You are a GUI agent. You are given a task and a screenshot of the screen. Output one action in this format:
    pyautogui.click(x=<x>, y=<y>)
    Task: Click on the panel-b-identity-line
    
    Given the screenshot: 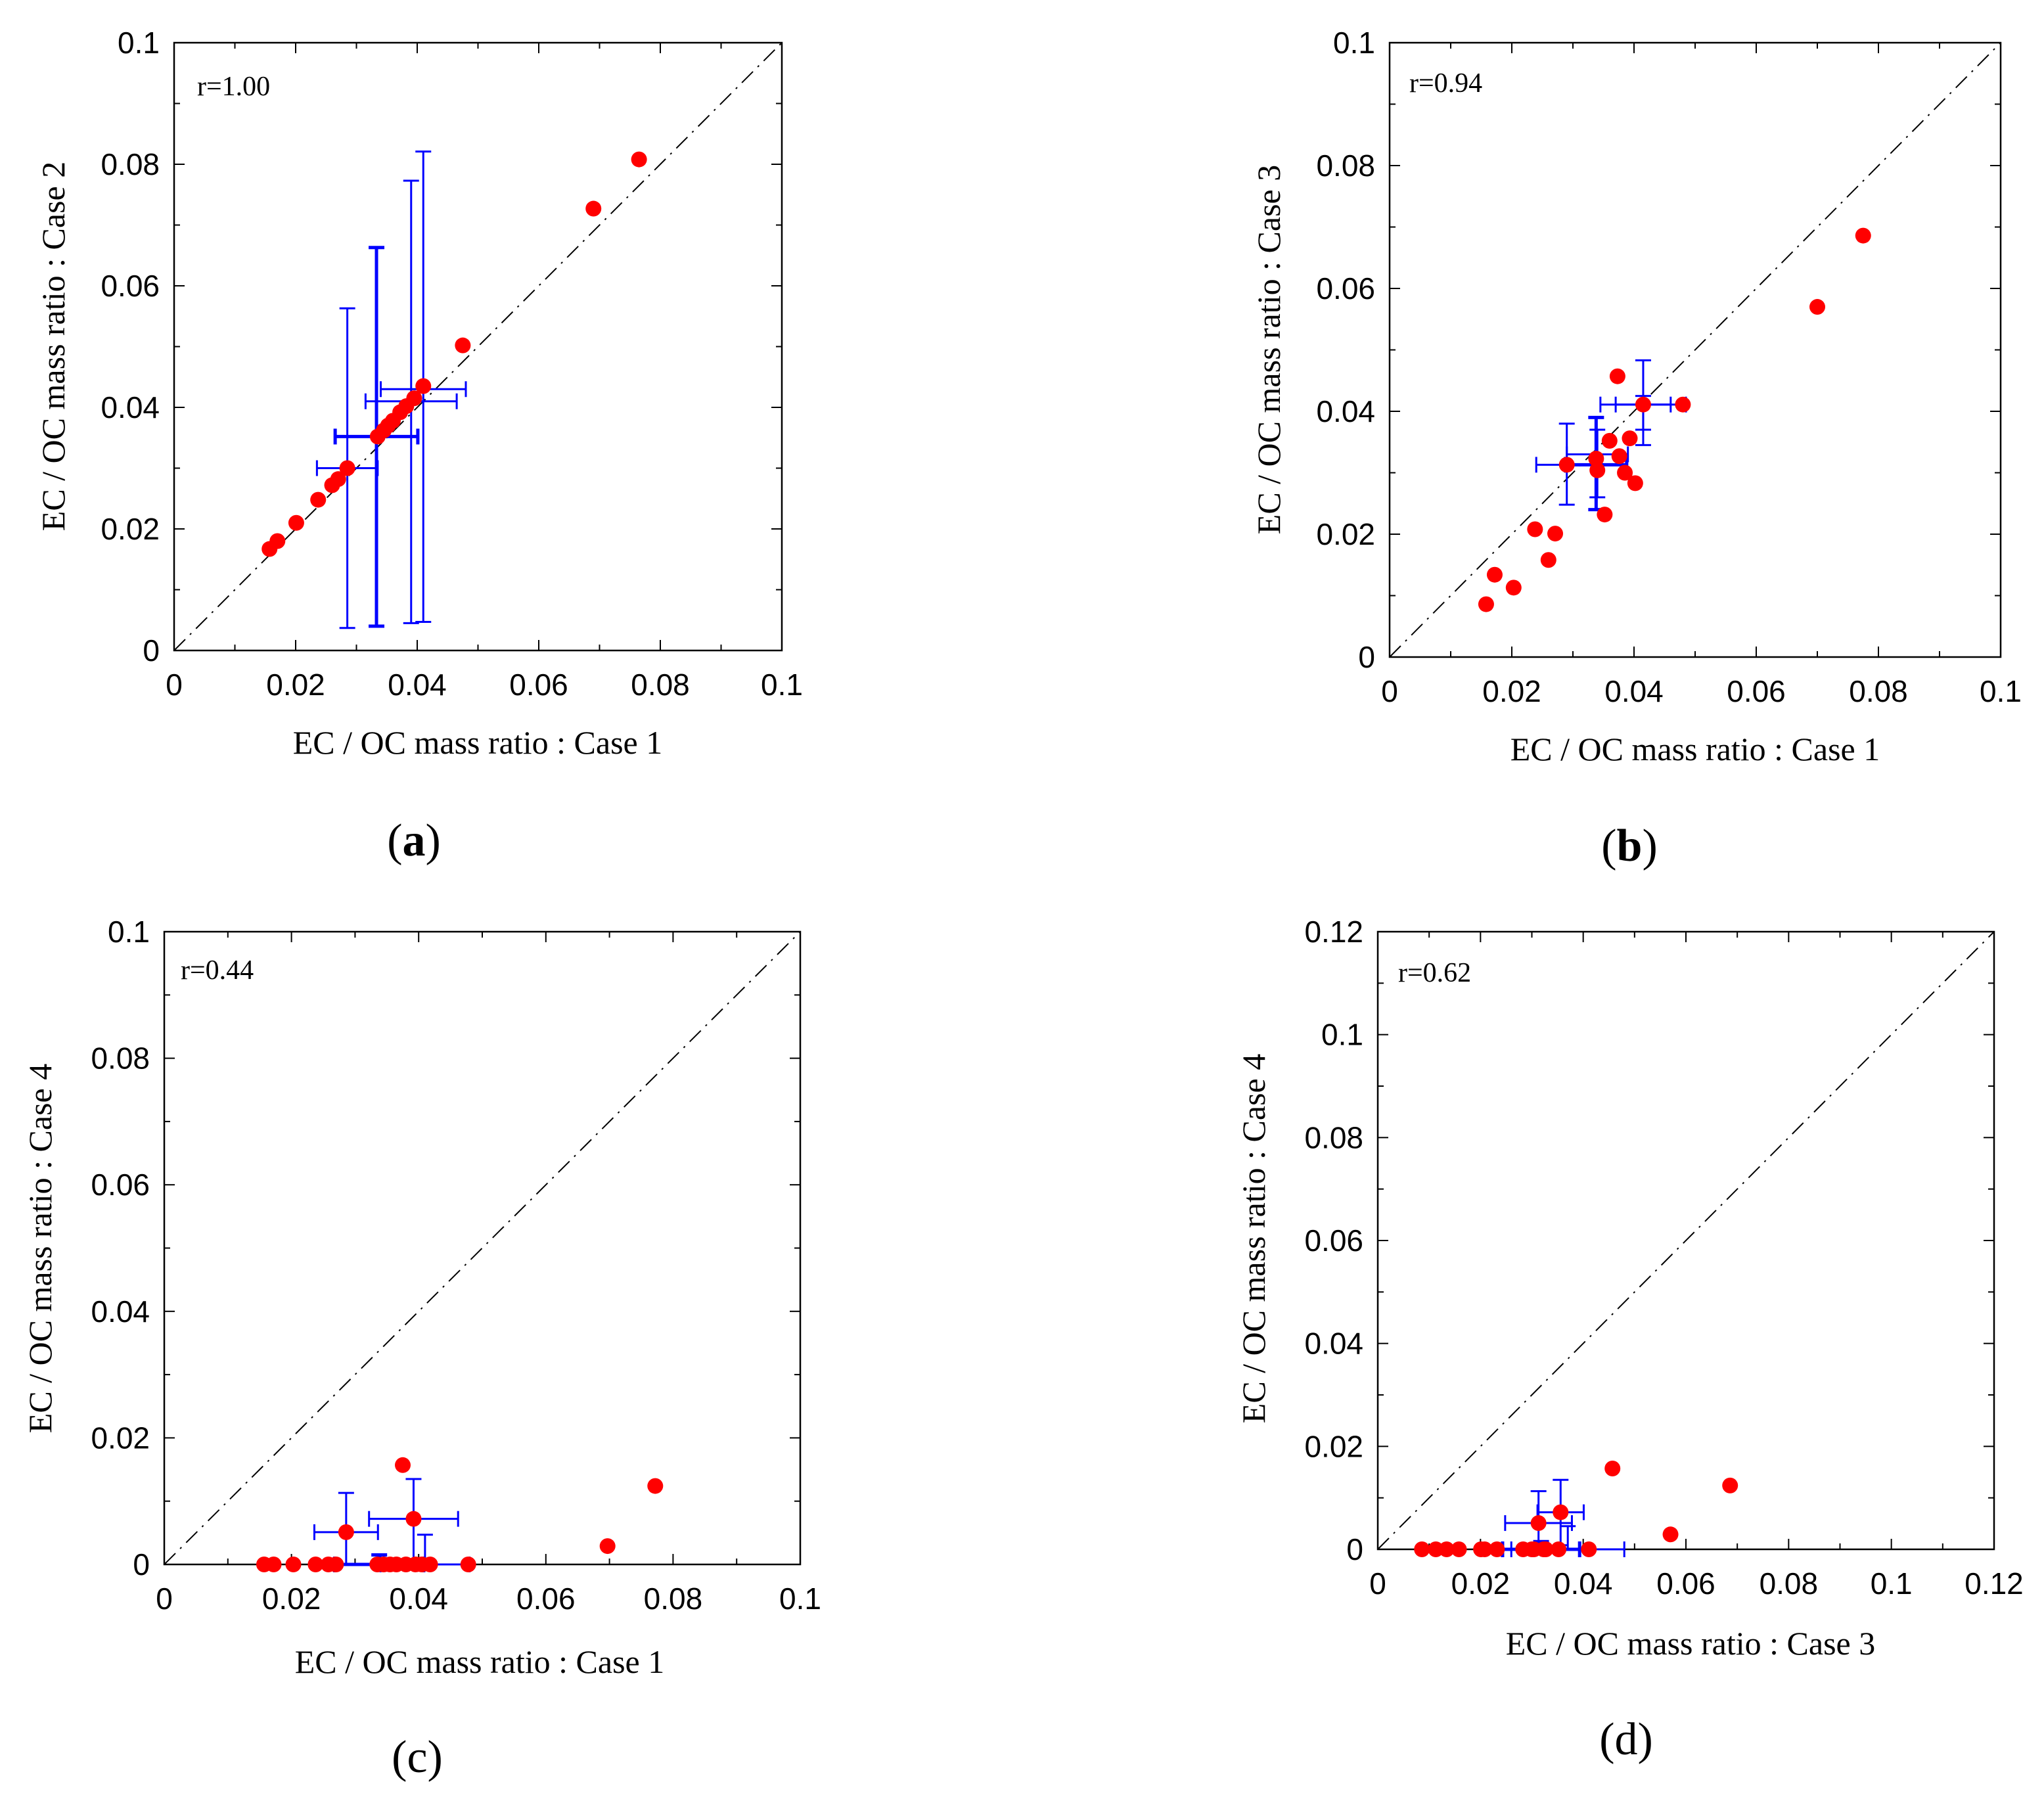 What is the action you would take?
    pyautogui.click(x=1695, y=350)
    